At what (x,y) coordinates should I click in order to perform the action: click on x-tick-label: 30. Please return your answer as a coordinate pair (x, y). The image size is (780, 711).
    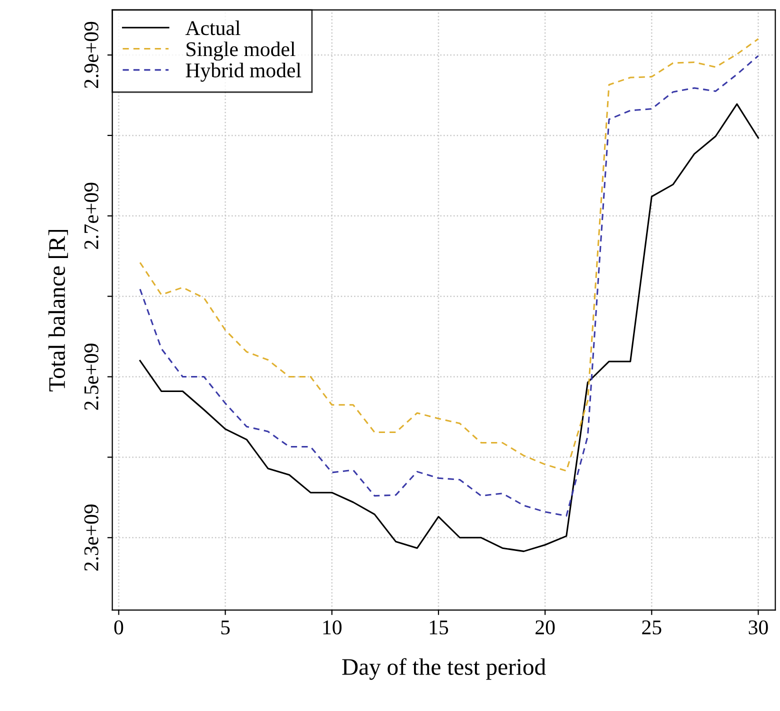
    Looking at the image, I should click on (758, 627).